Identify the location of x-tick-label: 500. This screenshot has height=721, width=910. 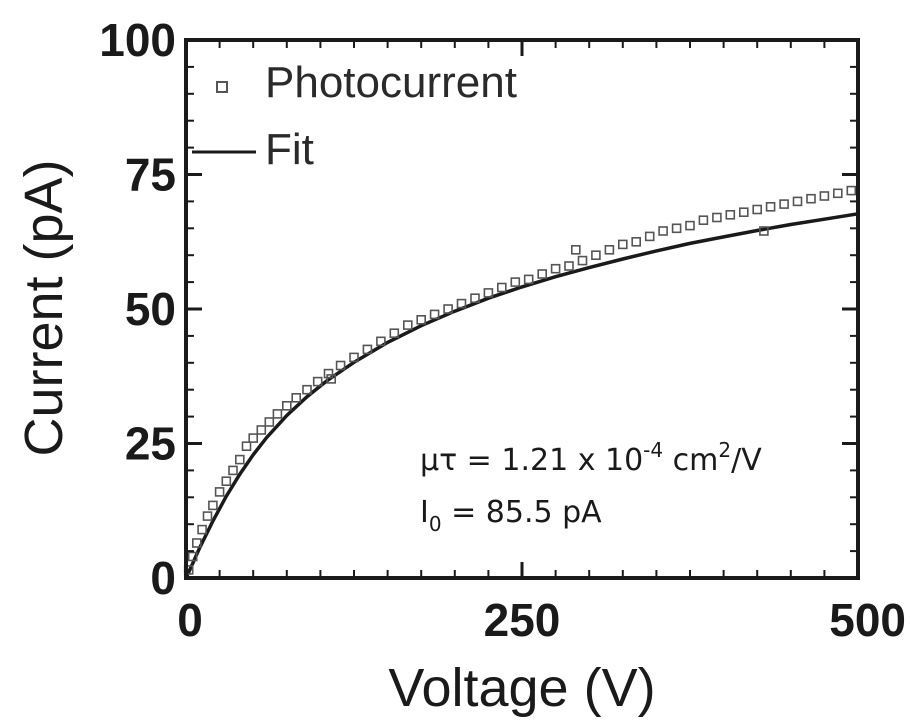
(867, 620).